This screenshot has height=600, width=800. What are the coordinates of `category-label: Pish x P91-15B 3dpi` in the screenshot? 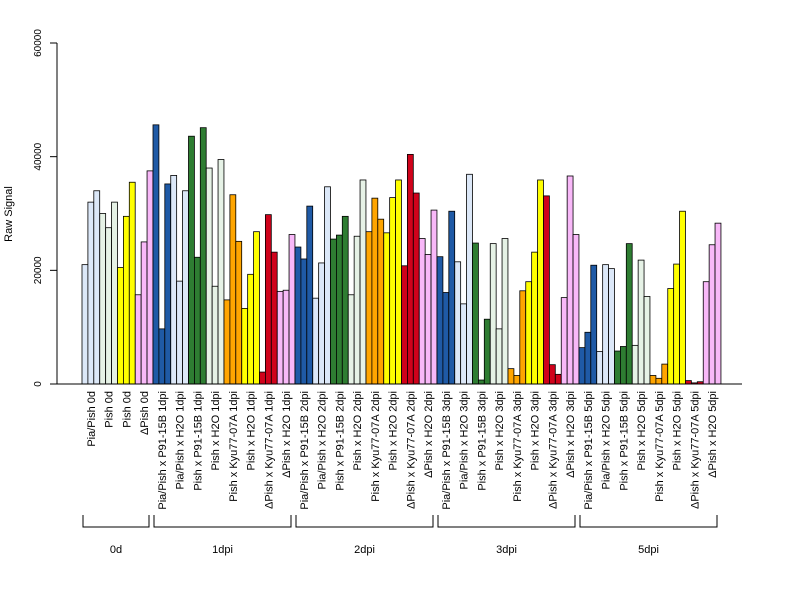 It's located at (482, 441).